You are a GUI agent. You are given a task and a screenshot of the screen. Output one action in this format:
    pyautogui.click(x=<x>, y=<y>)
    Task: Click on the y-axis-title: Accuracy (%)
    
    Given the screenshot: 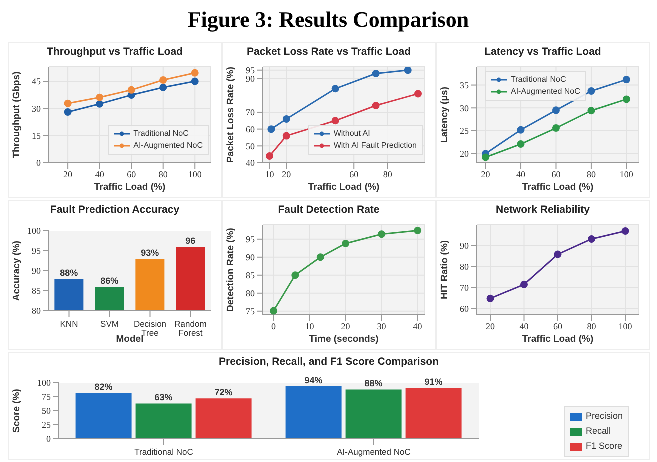 What is the action you would take?
    pyautogui.click(x=16, y=271)
    